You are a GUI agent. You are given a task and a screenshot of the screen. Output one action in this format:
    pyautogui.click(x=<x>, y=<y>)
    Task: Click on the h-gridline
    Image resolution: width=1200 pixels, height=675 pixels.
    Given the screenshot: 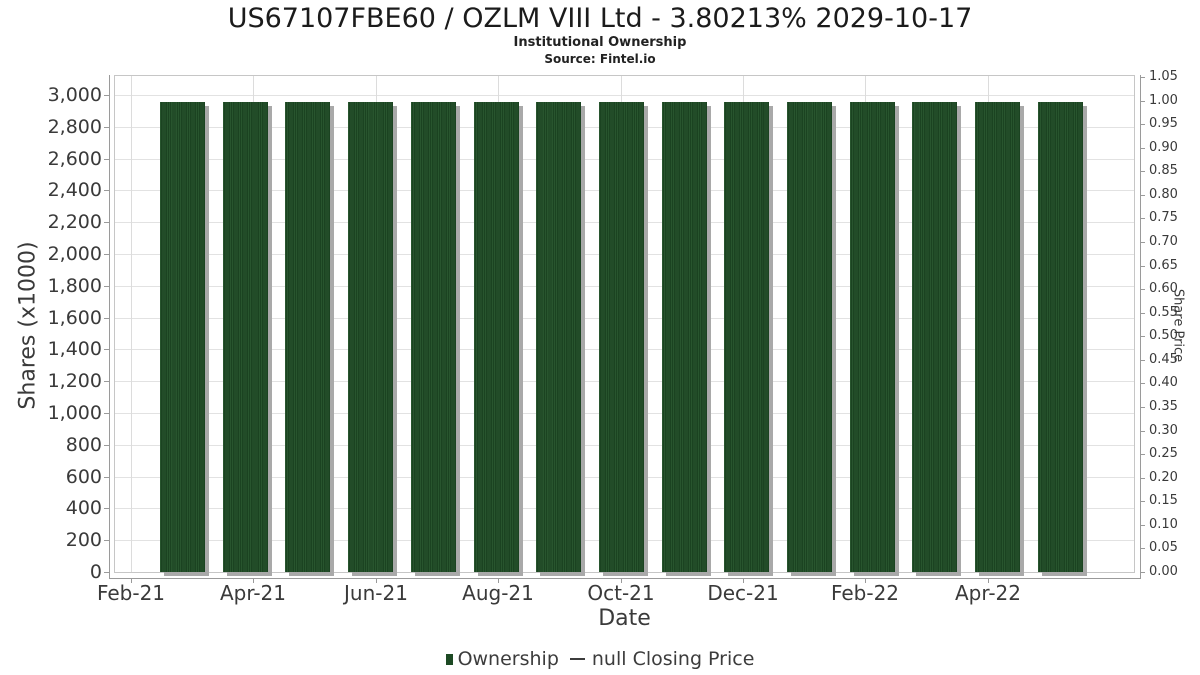 What is the action you would take?
    pyautogui.click(x=624, y=95)
    